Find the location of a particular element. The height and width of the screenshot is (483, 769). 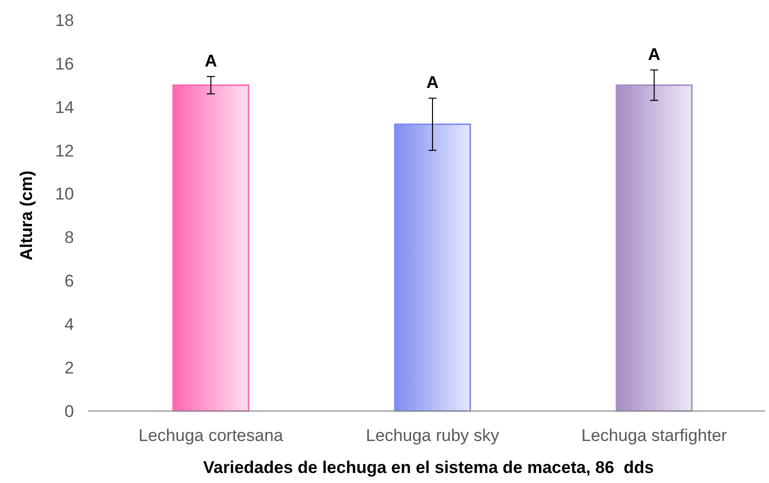

x-tick-label: Lechuga starfighter is located at coordinates (654, 435).